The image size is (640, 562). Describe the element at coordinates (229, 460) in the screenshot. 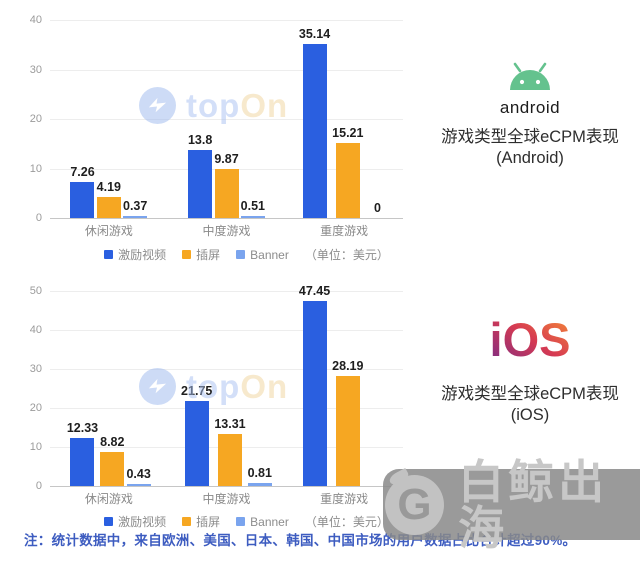

I see `bar-插屏-中度游戏` at that location.